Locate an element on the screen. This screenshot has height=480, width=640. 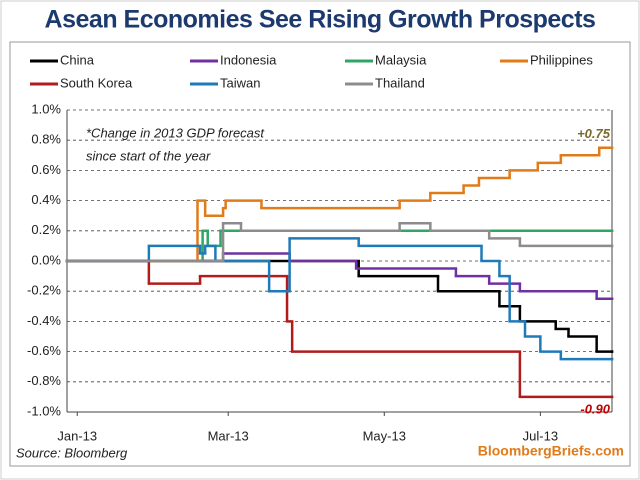
y-tick-label: 0.6% is located at coordinates (46, 169).